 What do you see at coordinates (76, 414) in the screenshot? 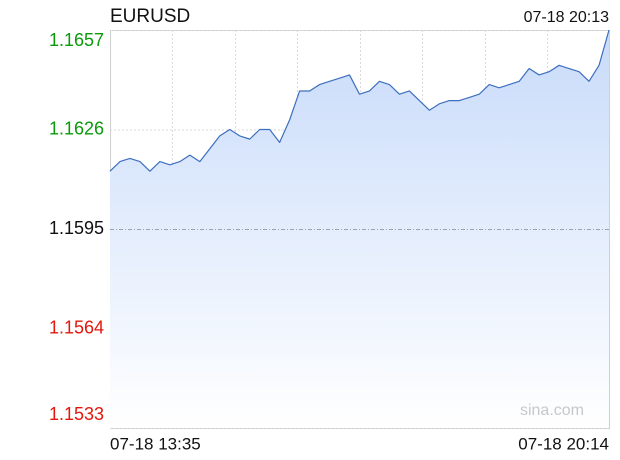
I see `y-tick-label: 1.1533` at bounding box center [76, 414].